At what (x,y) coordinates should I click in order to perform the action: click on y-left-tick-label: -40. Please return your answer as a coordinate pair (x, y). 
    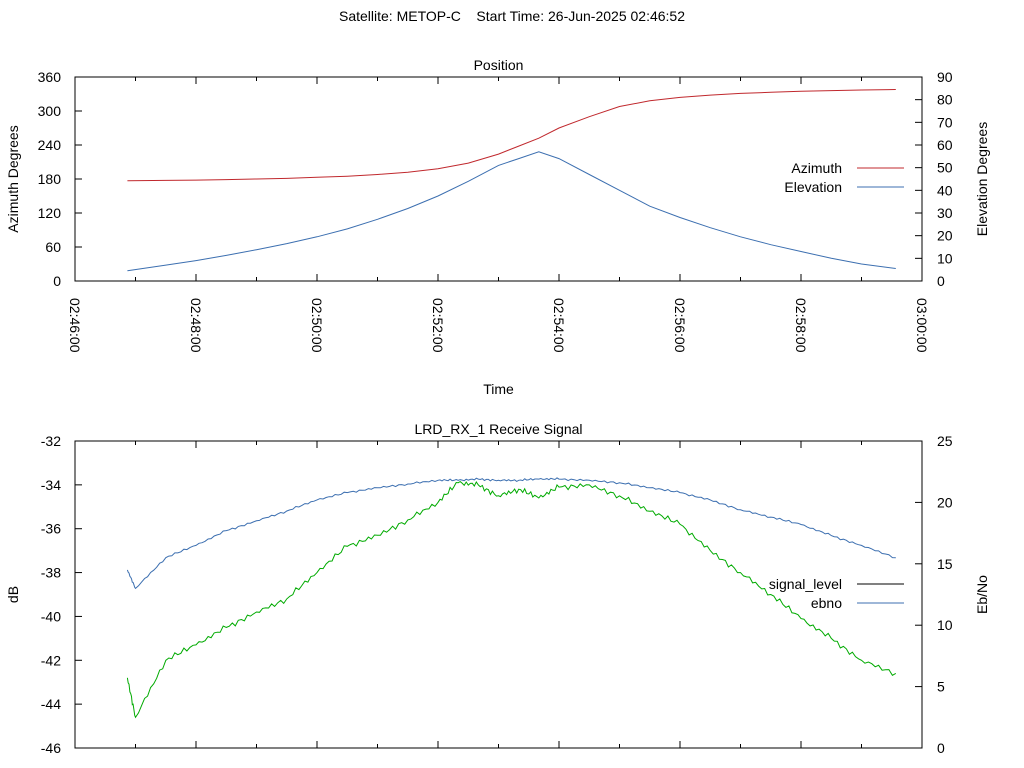
    Looking at the image, I should click on (51, 616).